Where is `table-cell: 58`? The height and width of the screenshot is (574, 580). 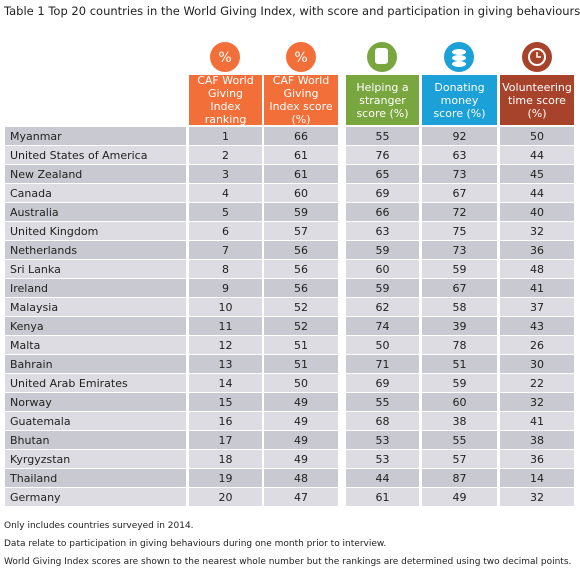 table-cell: 58 is located at coordinates (459, 307).